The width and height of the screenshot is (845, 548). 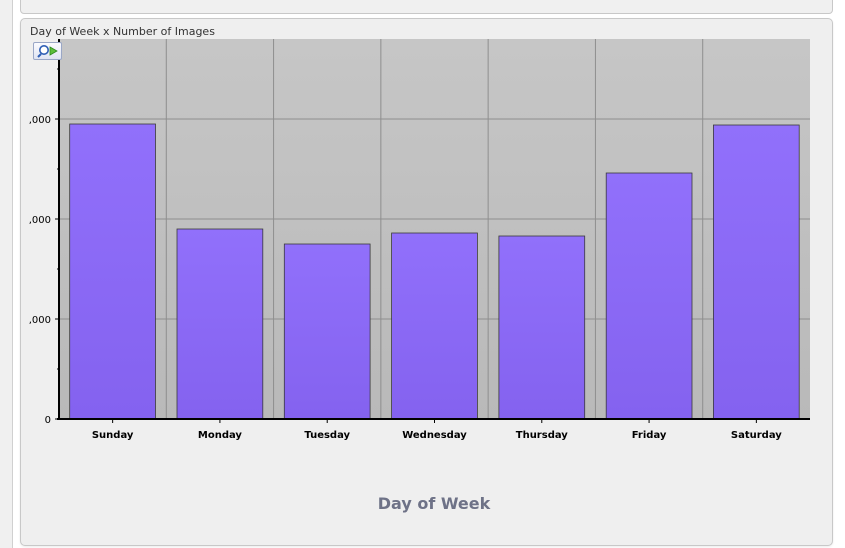 What do you see at coordinates (122, 31) in the screenshot?
I see `panel-title: Day of Week x Number of Images` at bounding box center [122, 31].